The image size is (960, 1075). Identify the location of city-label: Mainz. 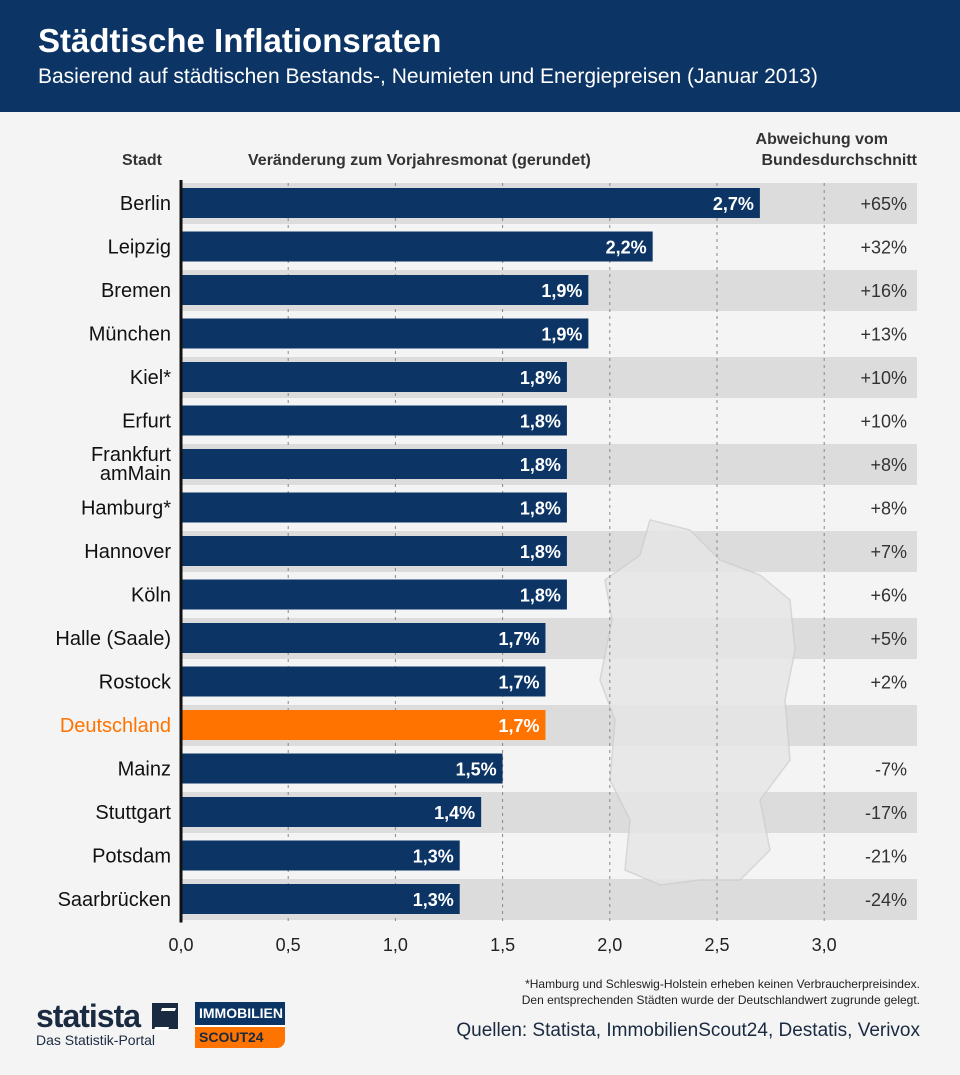
(144, 770).